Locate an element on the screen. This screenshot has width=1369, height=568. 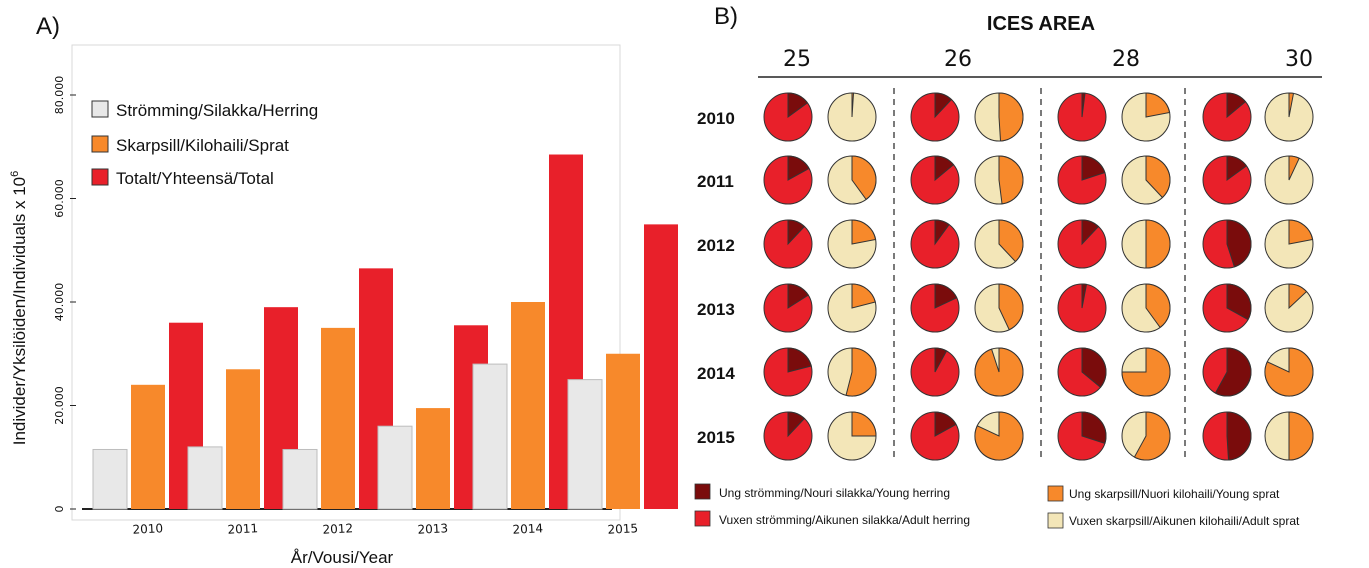
pie-sprat-2014-area-28-young-slice is located at coordinates (1146, 372).